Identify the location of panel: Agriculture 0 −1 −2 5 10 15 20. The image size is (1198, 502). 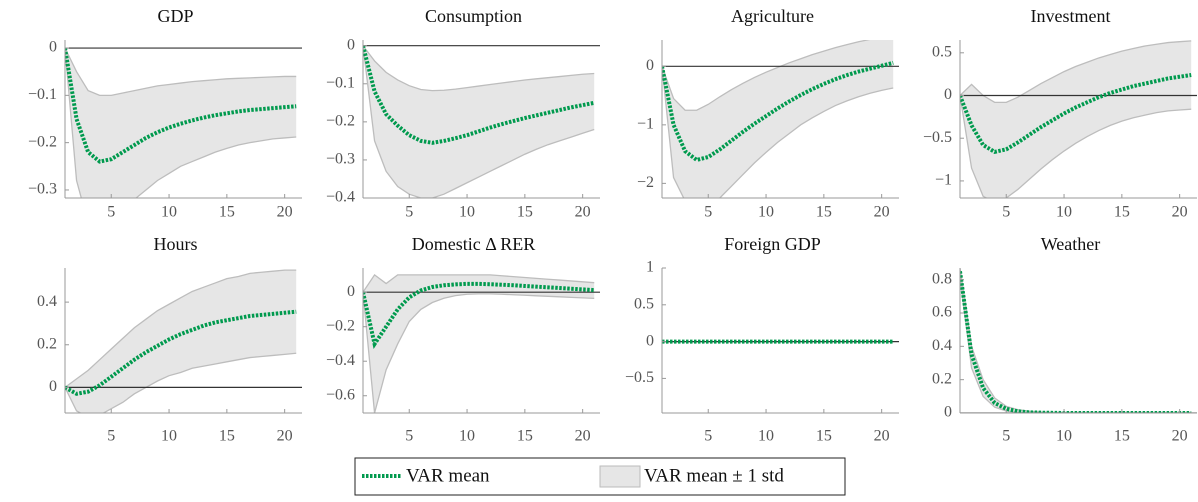
(768, 113).